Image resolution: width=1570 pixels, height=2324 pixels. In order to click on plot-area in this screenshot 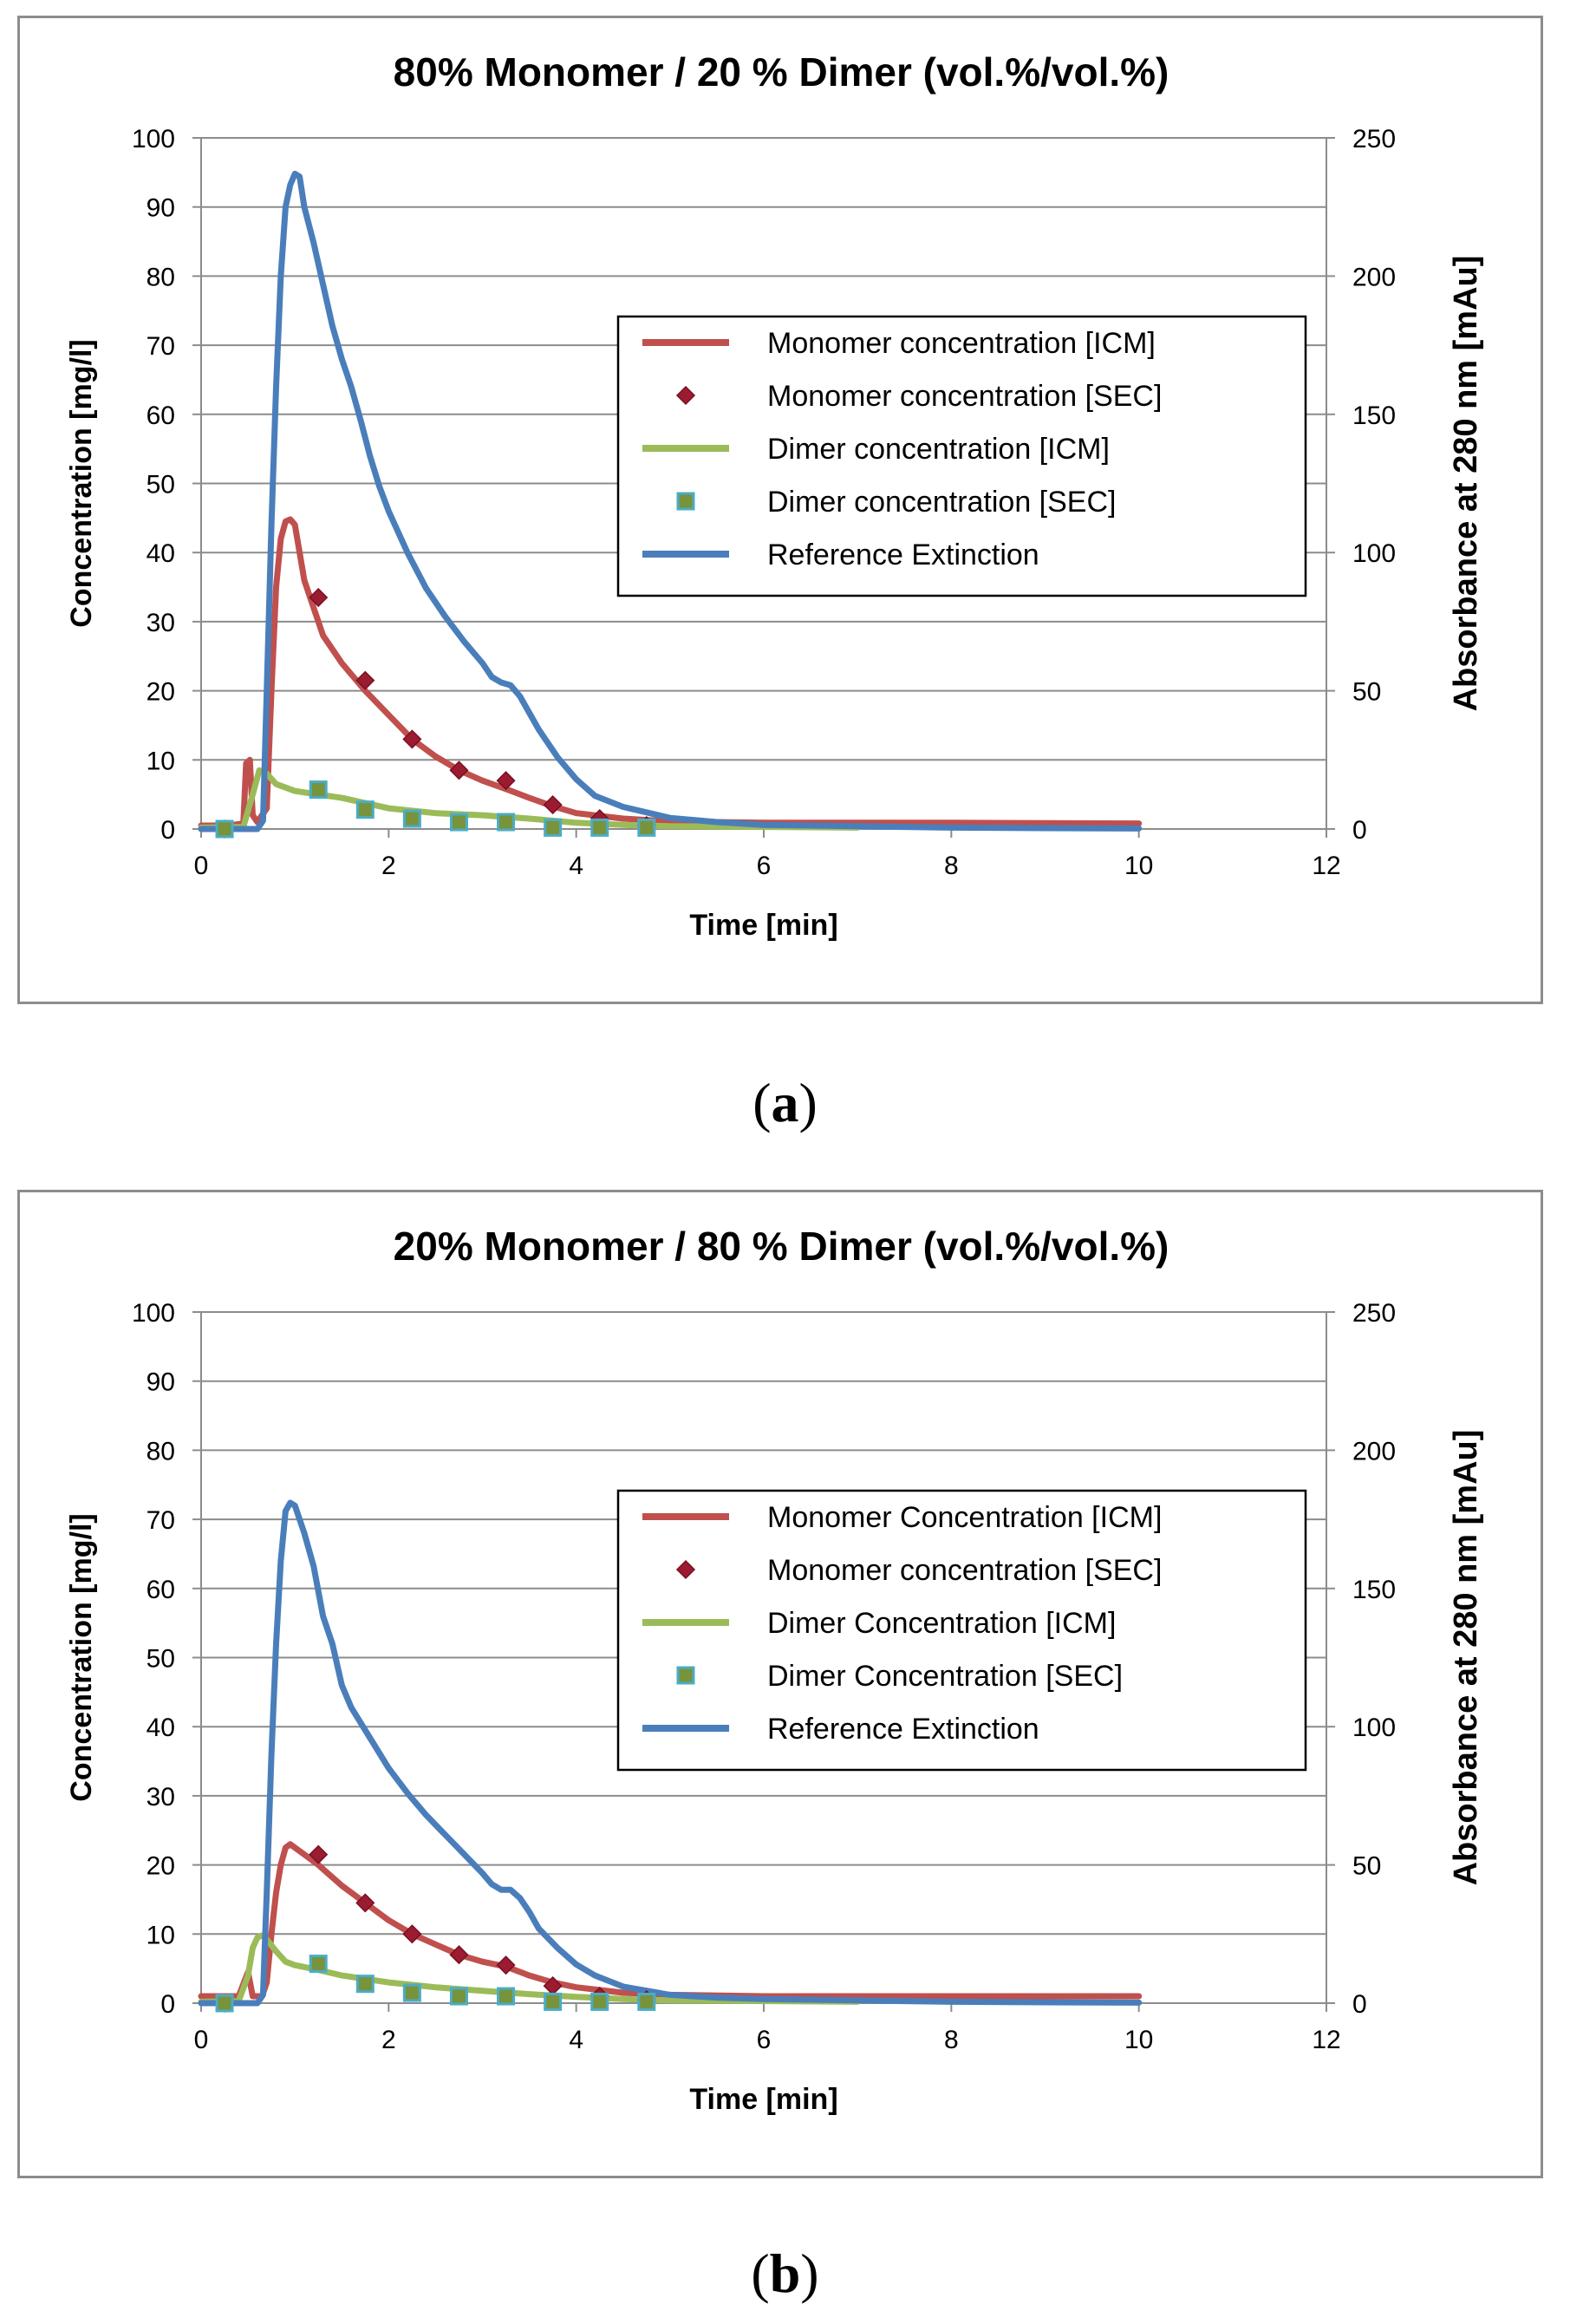, I will do `click(670, 1756)`.